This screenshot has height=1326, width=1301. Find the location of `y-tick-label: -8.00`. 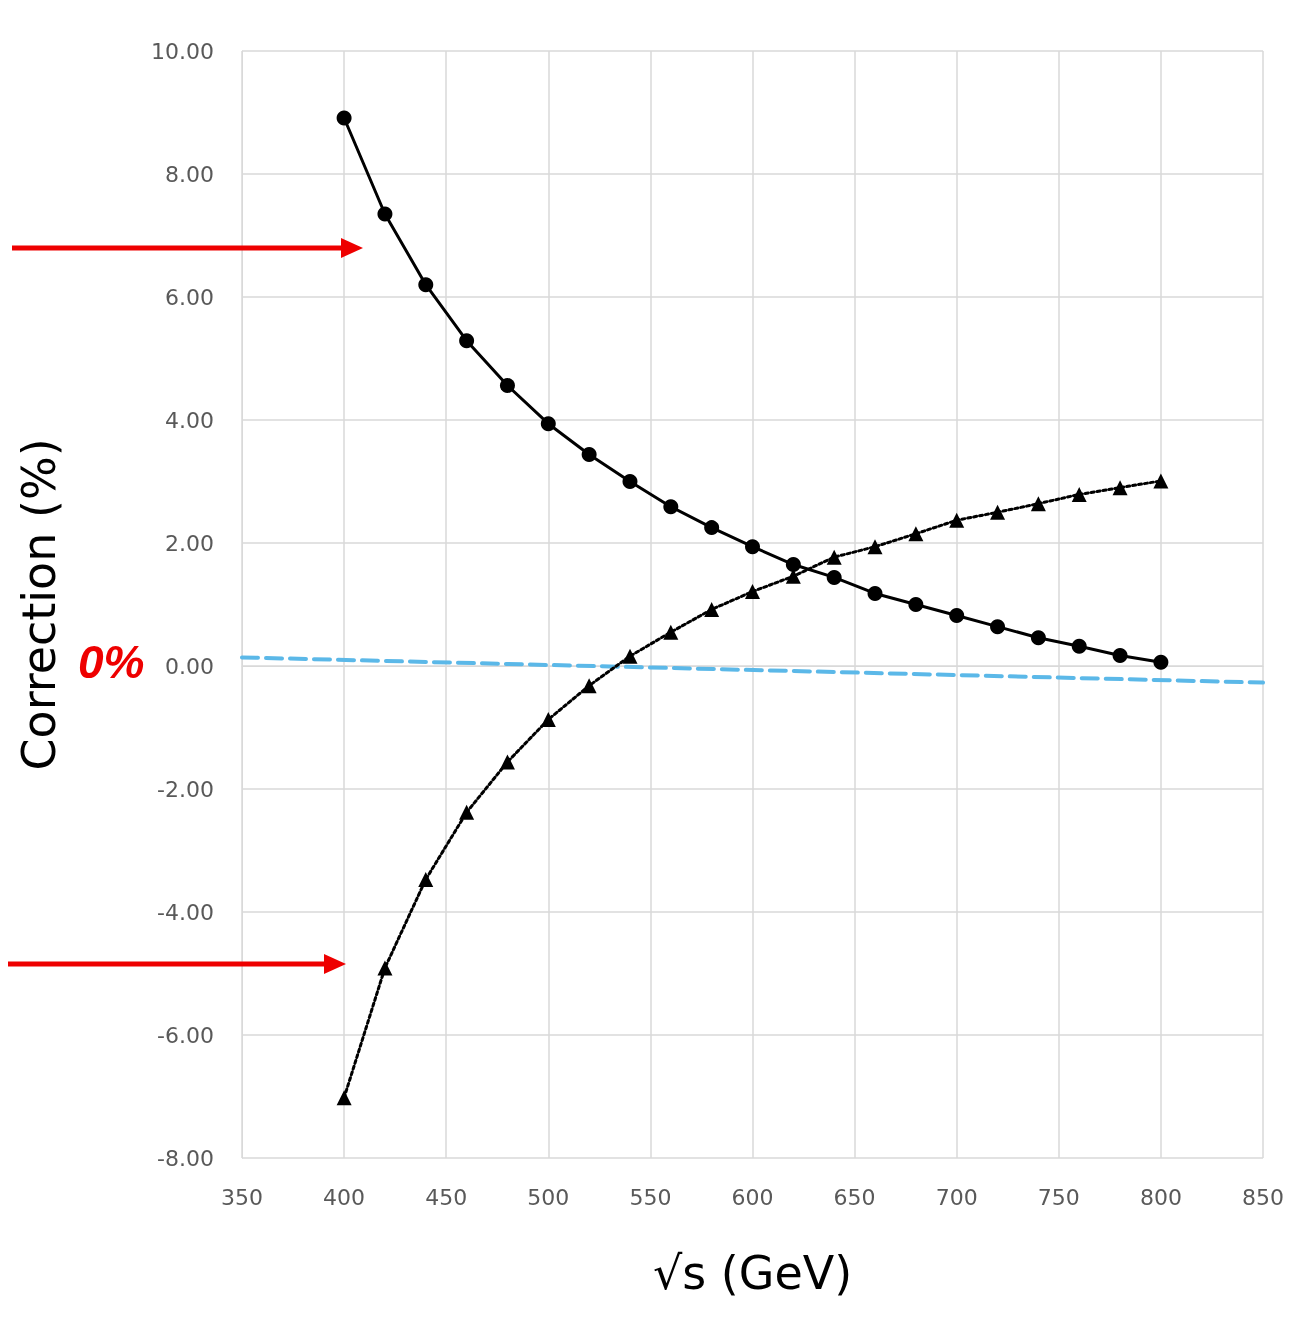

y-tick-label: -8.00 is located at coordinates (185, 1158).